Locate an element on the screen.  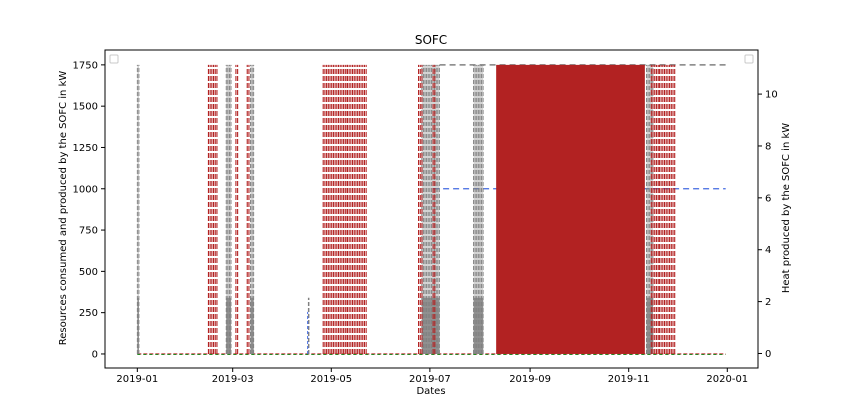
x-axis-label: Dates is located at coordinates (430, 391).